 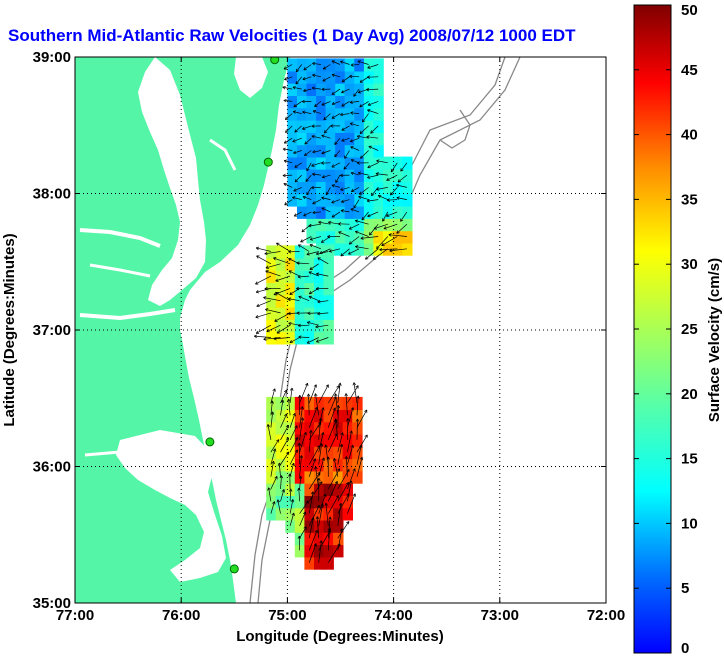 I want to click on river-rappahannock, so click(x=120, y=270).